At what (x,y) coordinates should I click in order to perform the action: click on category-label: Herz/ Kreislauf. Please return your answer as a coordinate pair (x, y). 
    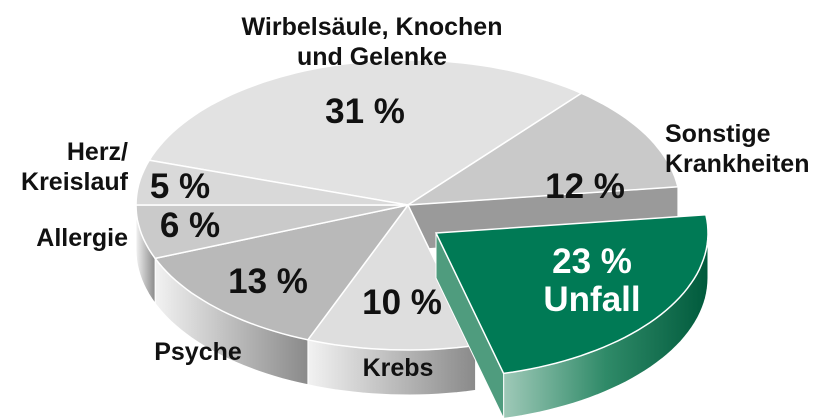
    Looking at the image, I should click on (74, 167).